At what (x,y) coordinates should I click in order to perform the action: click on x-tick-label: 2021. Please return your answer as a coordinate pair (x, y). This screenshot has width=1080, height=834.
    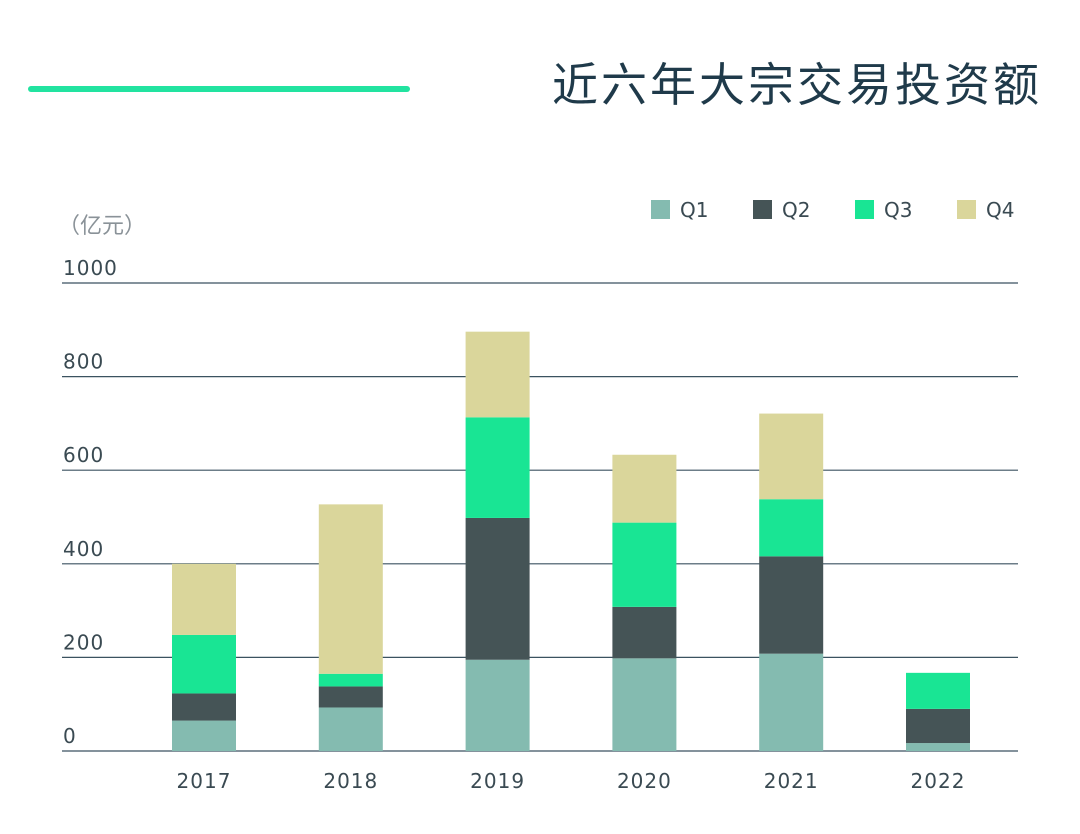
    Looking at the image, I should click on (791, 781).